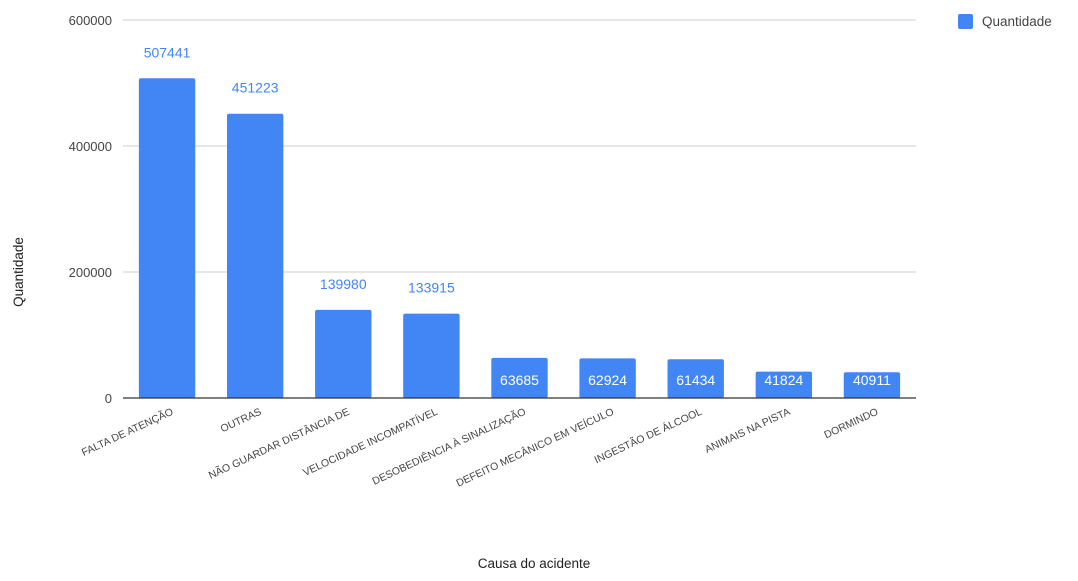 The width and height of the screenshot is (1078, 581). I want to click on x-tick-label: FALTA DE ATENÇÃO, so click(127, 432).